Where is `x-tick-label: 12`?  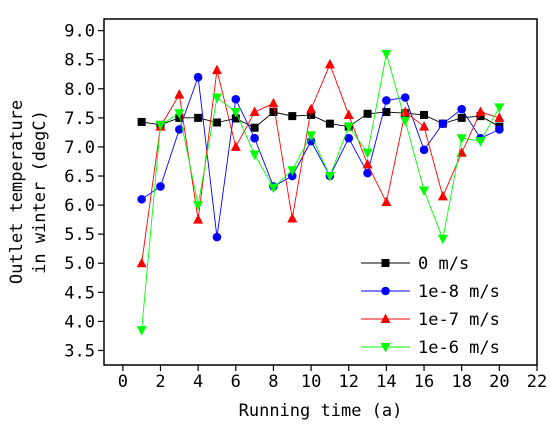 x-tick-label: 12 is located at coordinates (348, 382).